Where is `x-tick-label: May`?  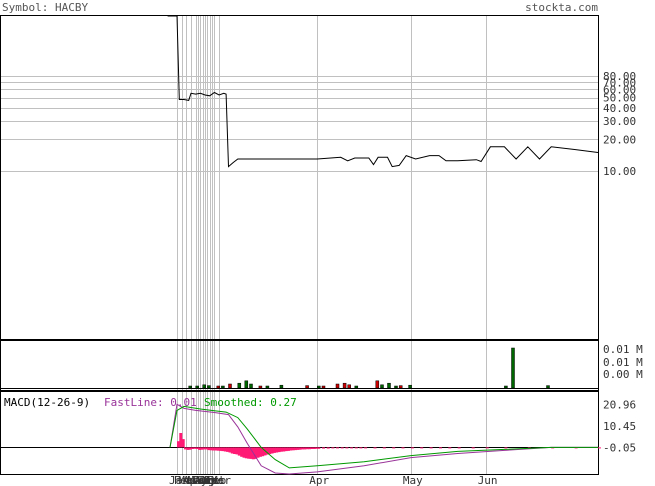
x-tick-label: May is located at coordinates (413, 480).